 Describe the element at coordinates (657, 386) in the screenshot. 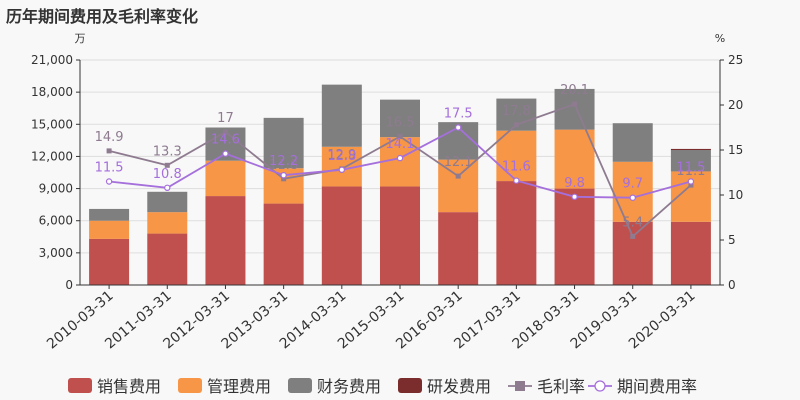

I see `legend-label: 期间费用率` at that location.